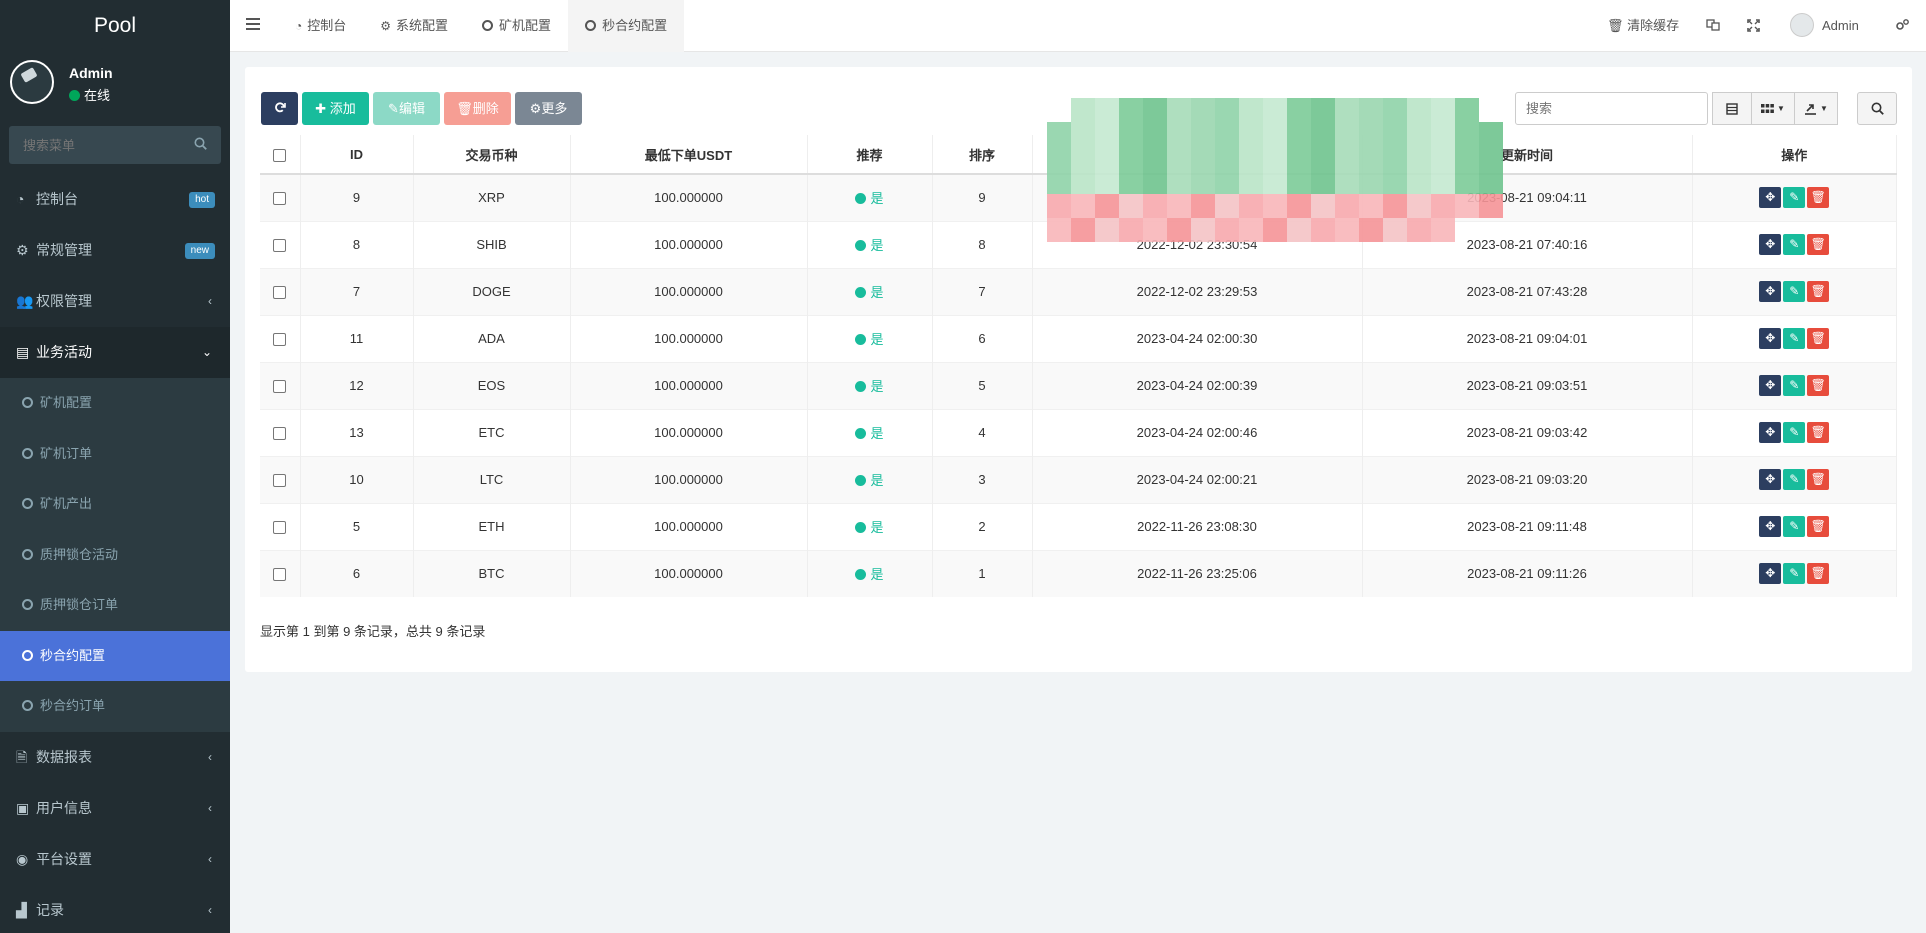  Describe the element at coordinates (115, 859) in the screenshot. I see `sidebar-item-items_after-2: ◉ 平台设置 ‹` at that location.